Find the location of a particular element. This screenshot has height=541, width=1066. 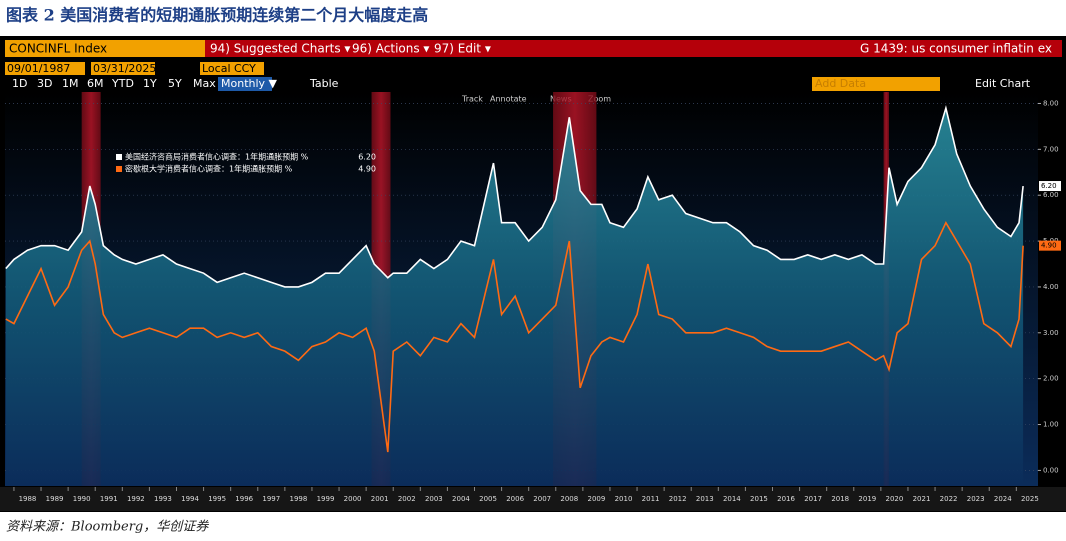

x-tick-label: 1991 is located at coordinates (109, 499).